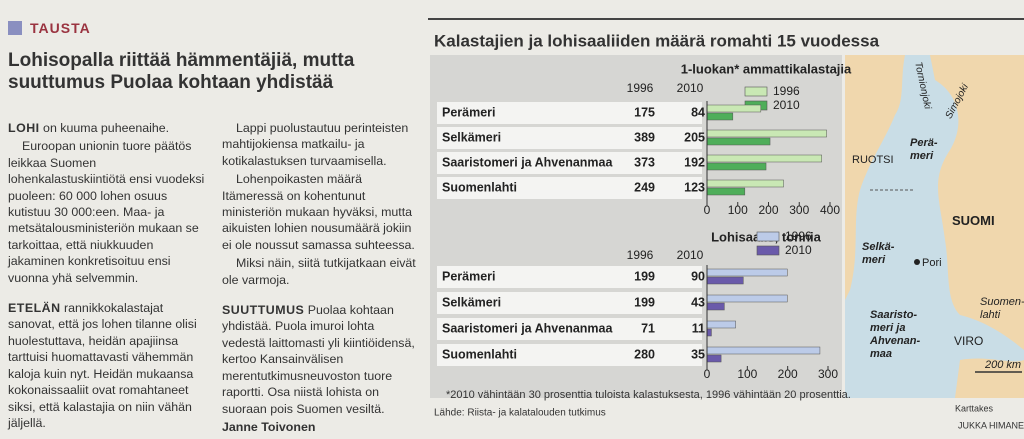 The width and height of the screenshot is (1024, 439). I want to click on map-label: Perä-meri, so click(924, 149).